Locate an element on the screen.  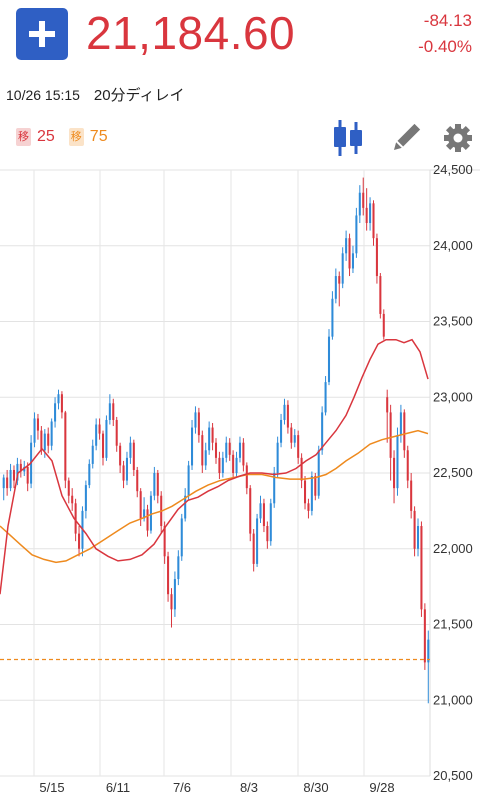
y-tick-label: 20,500 is located at coordinates (453, 775).